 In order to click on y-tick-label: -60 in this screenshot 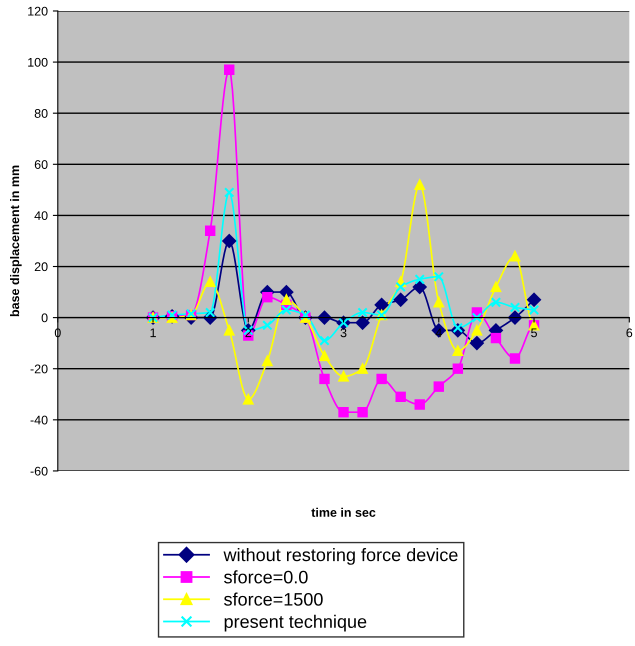, I will do `click(39, 471)`.